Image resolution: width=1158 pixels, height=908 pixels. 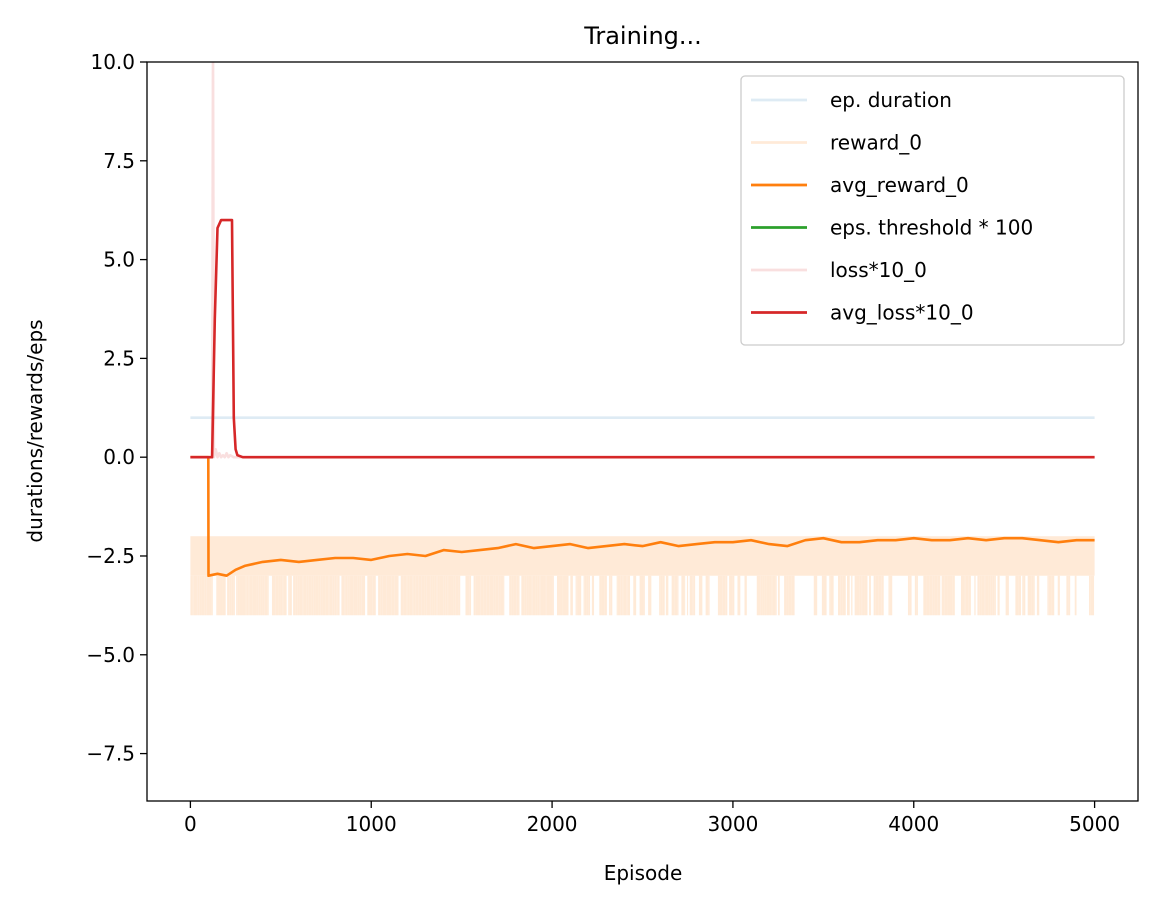 What do you see at coordinates (1094, 824) in the screenshot?
I see `x-tick-label: 5000` at bounding box center [1094, 824].